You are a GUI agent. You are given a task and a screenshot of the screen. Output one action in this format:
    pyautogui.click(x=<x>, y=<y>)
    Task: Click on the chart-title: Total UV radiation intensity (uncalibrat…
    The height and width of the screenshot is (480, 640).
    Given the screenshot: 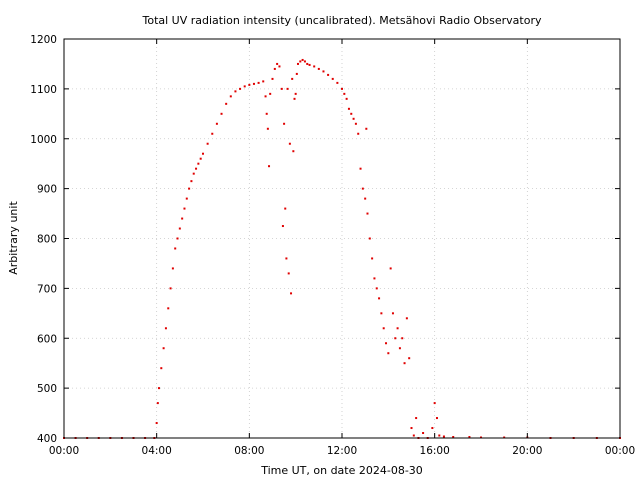 What is the action you would take?
    pyautogui.click(x=342, y=20)
    